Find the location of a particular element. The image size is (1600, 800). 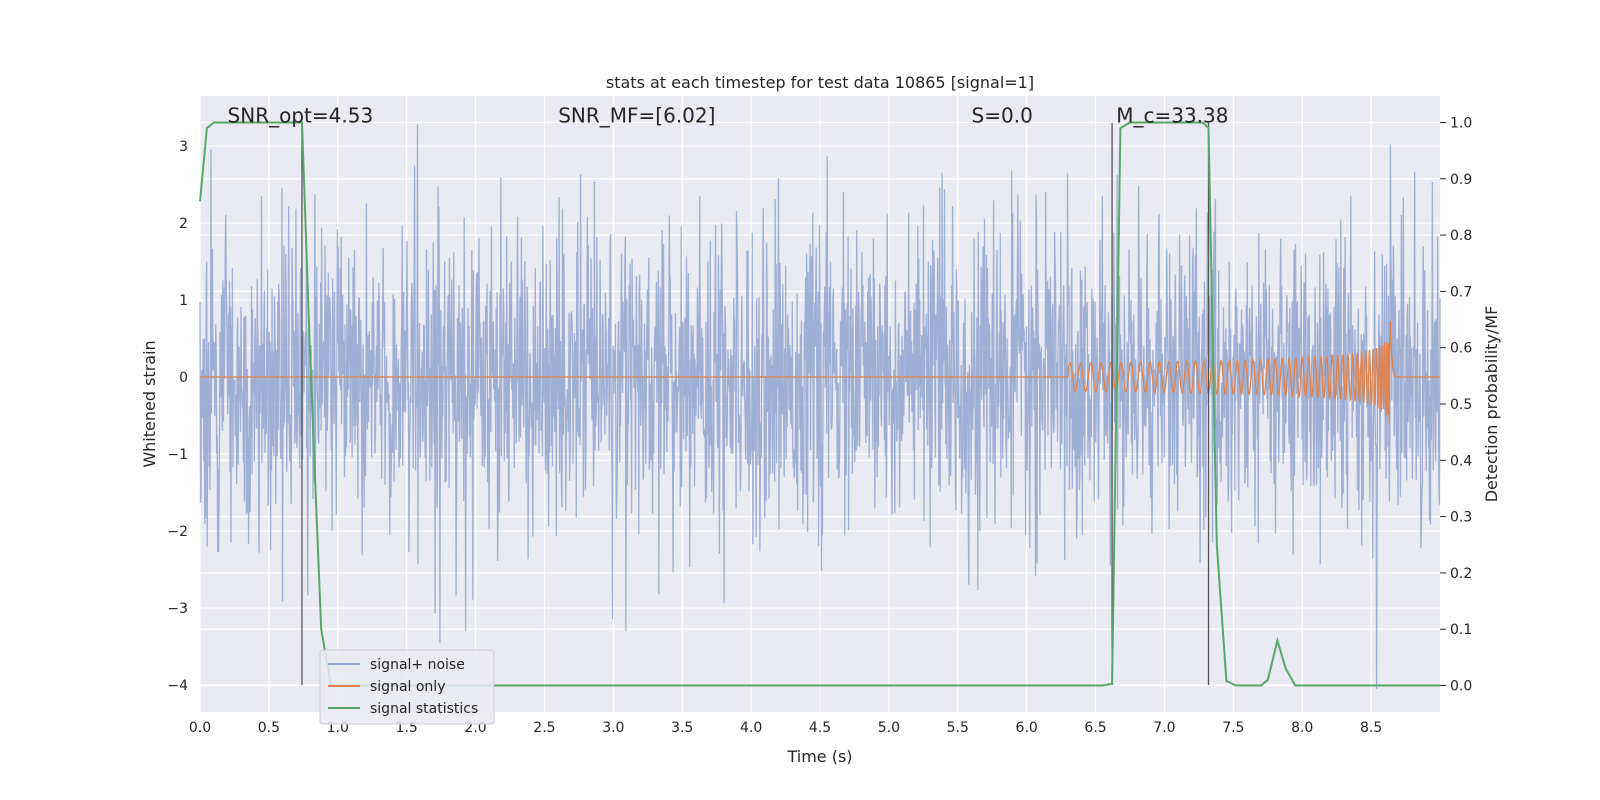

y-tick-label-4: 0 is located at coordinates (183, 378).